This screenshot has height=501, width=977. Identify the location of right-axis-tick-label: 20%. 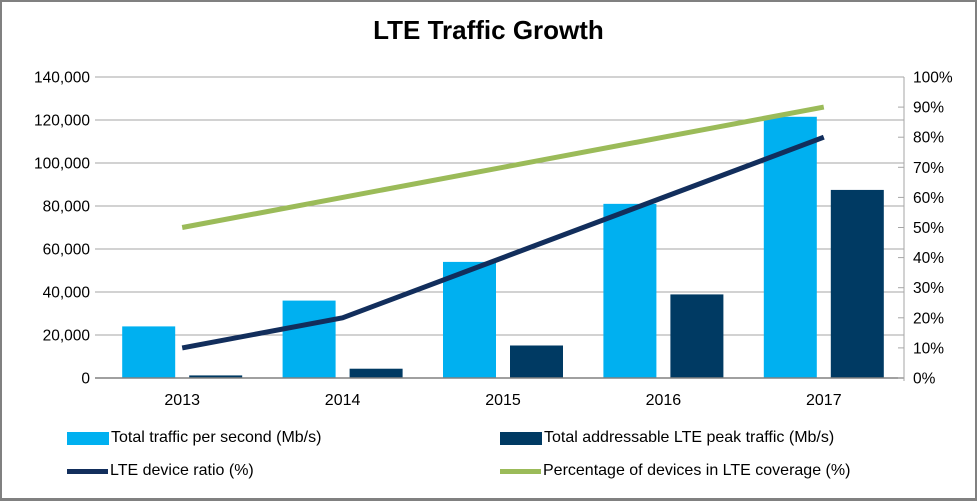
(928, 318).